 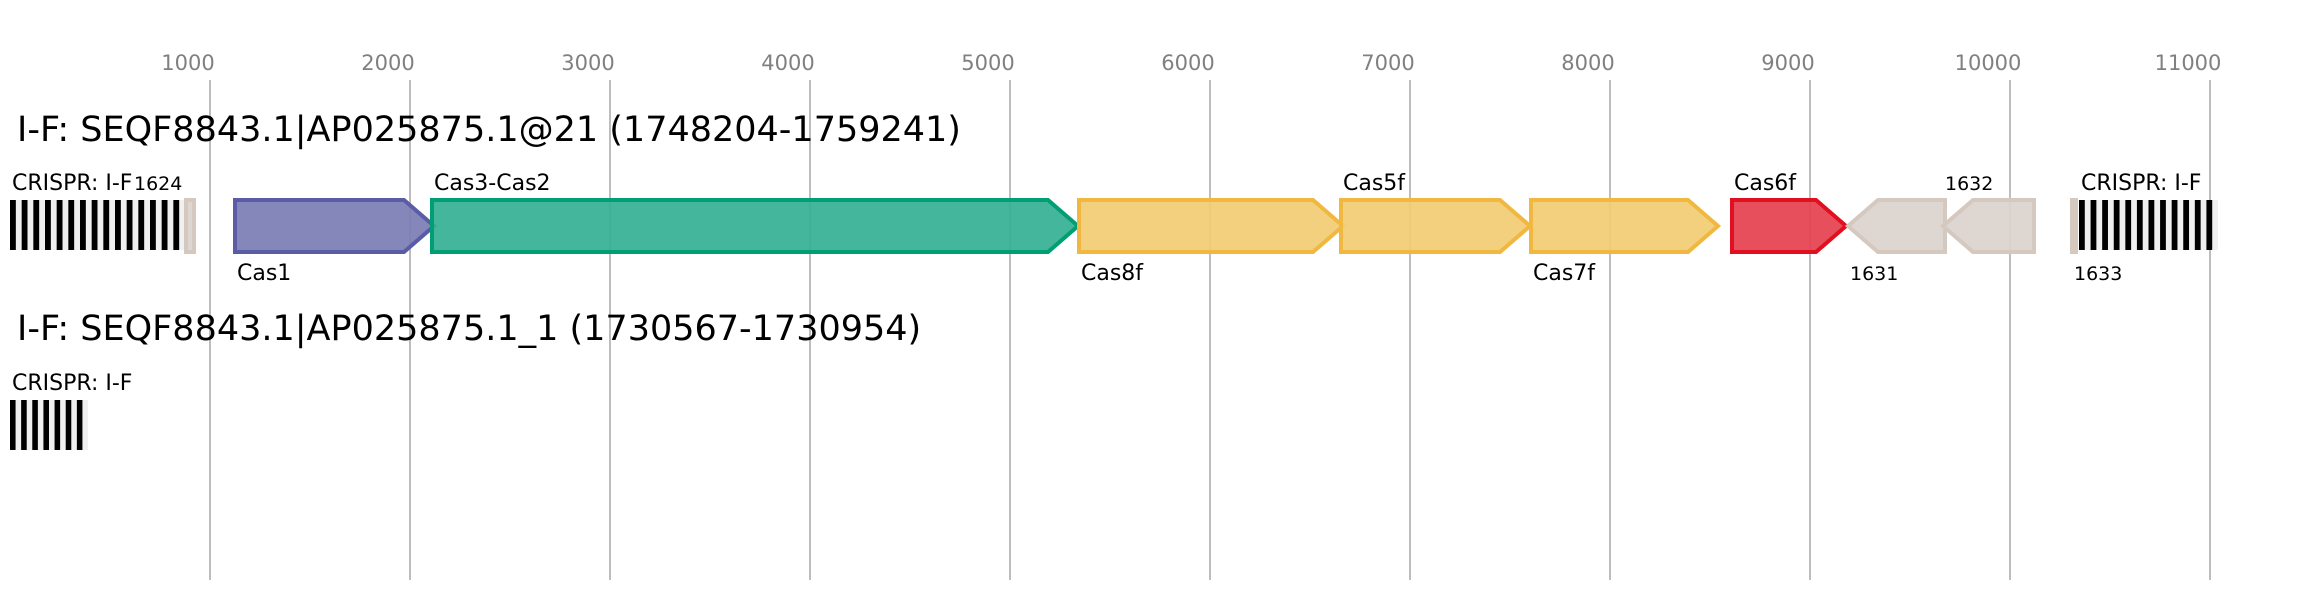 What do you see at coordinates (335, 226) in the screenshot?
I see `gene-arrow-cas1` at bounding box center [335, 226].